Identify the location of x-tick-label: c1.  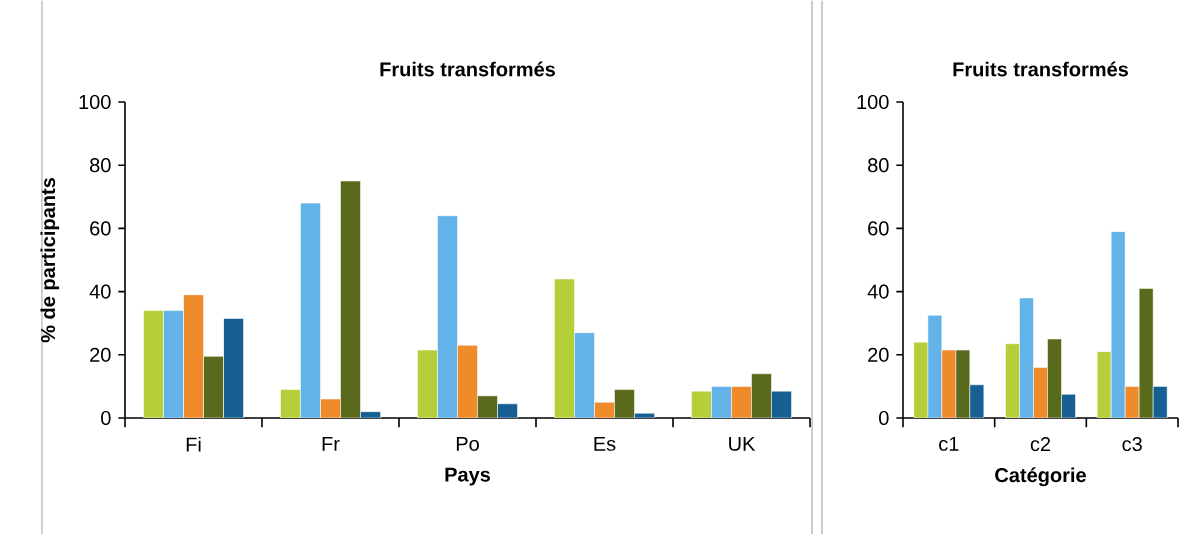
(949, 444).